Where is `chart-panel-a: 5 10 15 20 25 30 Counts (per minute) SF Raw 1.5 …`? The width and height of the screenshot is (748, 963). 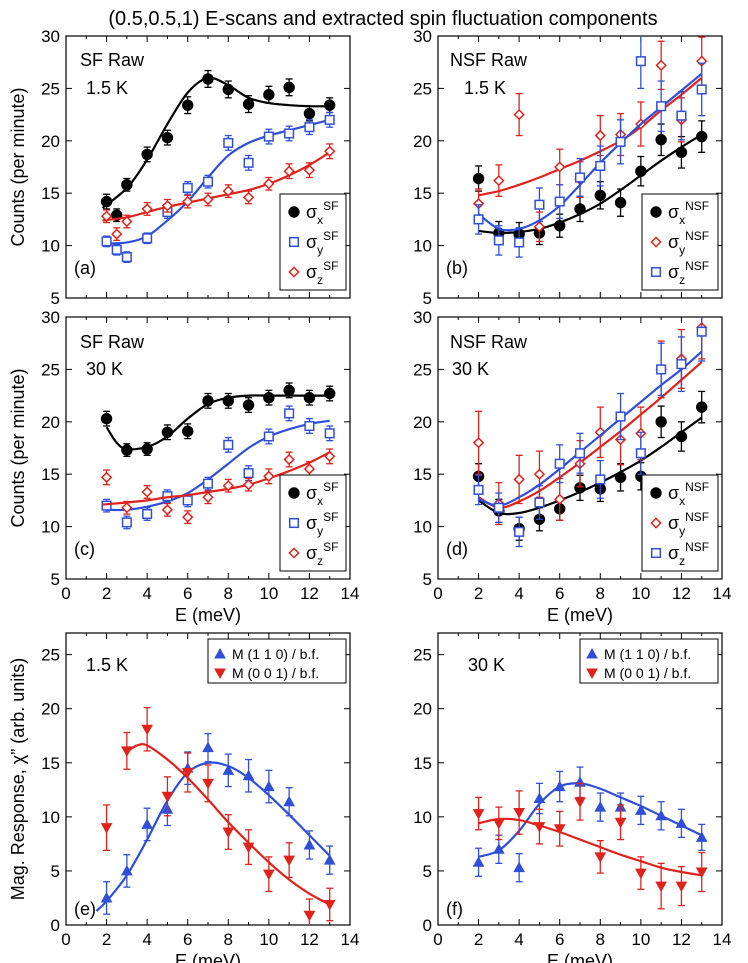 chart-panel-a: 5 10 15 20 25 30 Counts (per minute) SF Raw 1.5 … is located at coordinates (179, 167).